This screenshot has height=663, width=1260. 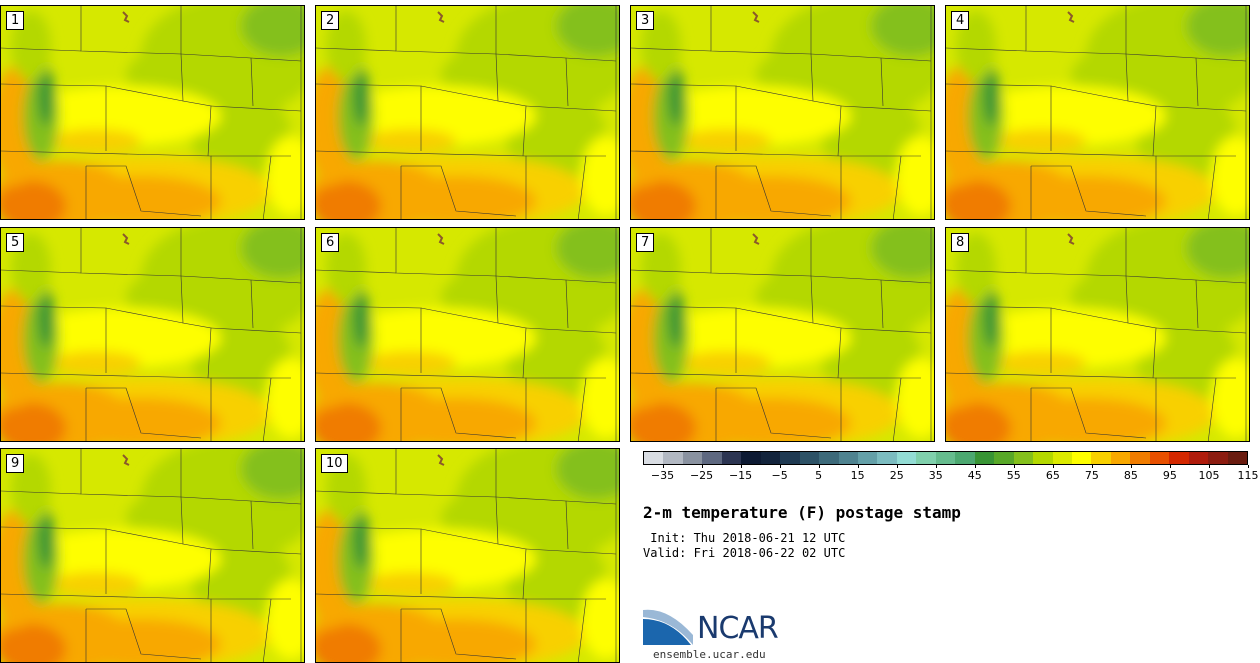 I want to click on chart-title: 2-m temperature (F) postage stamp, so click(x=802, y=512).